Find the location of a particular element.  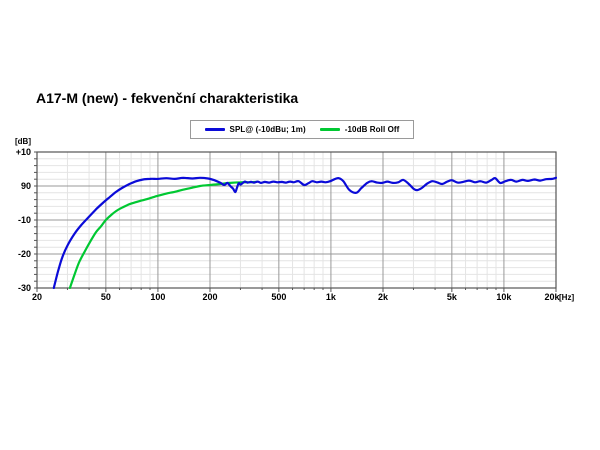

y-tick-label: +10 is located at coordinates (23, 152).